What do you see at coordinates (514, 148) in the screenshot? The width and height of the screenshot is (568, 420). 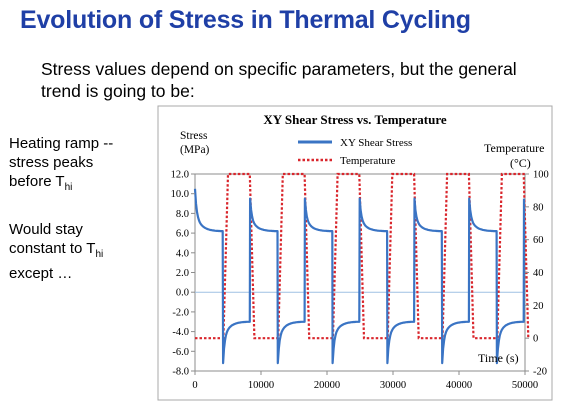 I see `y2-axis-label-line-1: Temperature` at bounding box center [514, 148].